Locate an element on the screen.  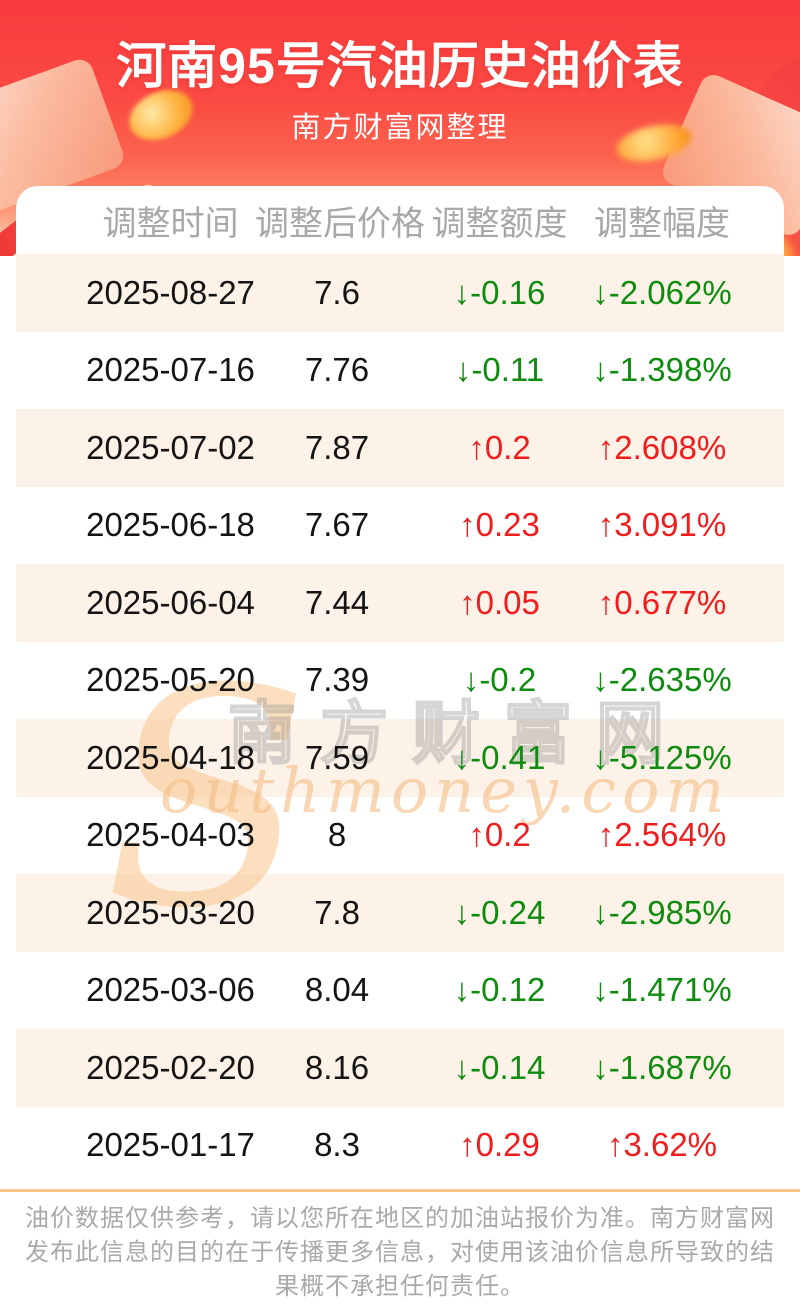
cell-date: 2025-06-18 is located at coordinates (170, 525).